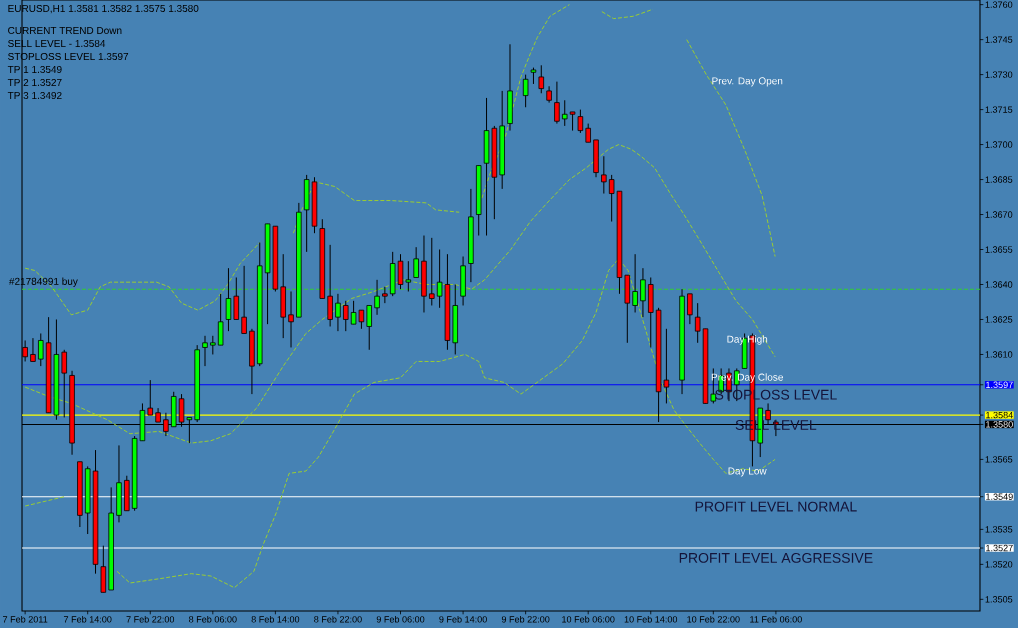 This screenshot has height=628, width=1018. I want to click on chart-title: EURUSD,H1 1.3581 1.3582 1.3575 1.3580, so click(103, 9).